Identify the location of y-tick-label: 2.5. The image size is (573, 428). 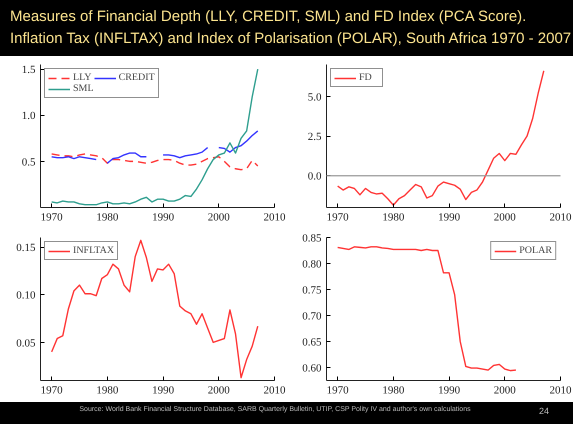
(315, 137).